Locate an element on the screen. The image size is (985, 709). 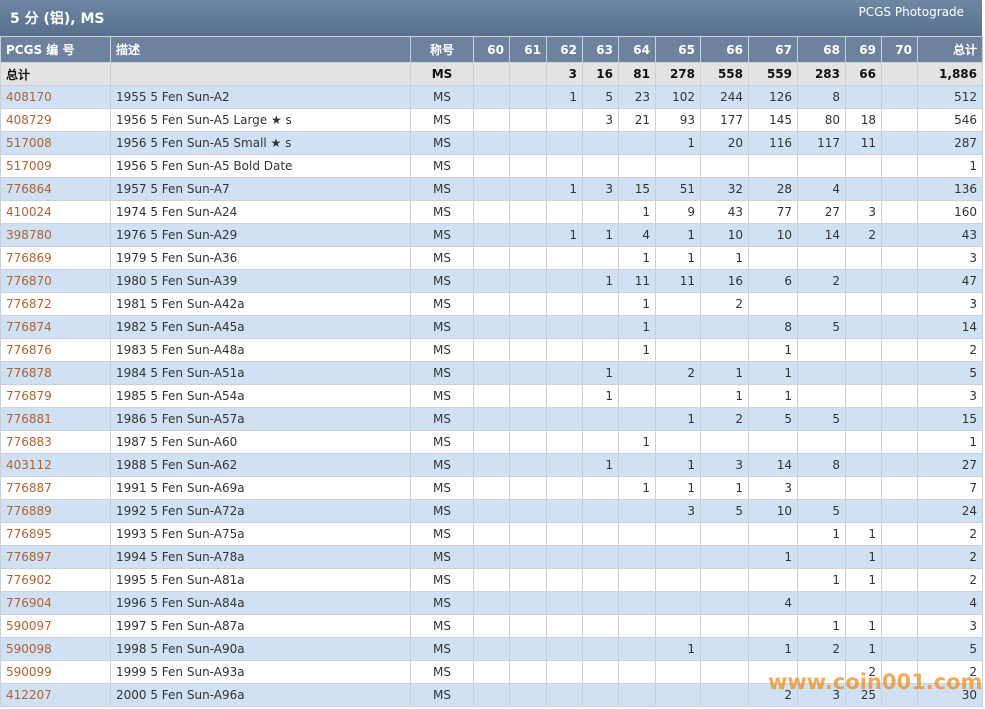
title: 5 分 (铝), MS is located at coordinates (57, 19).